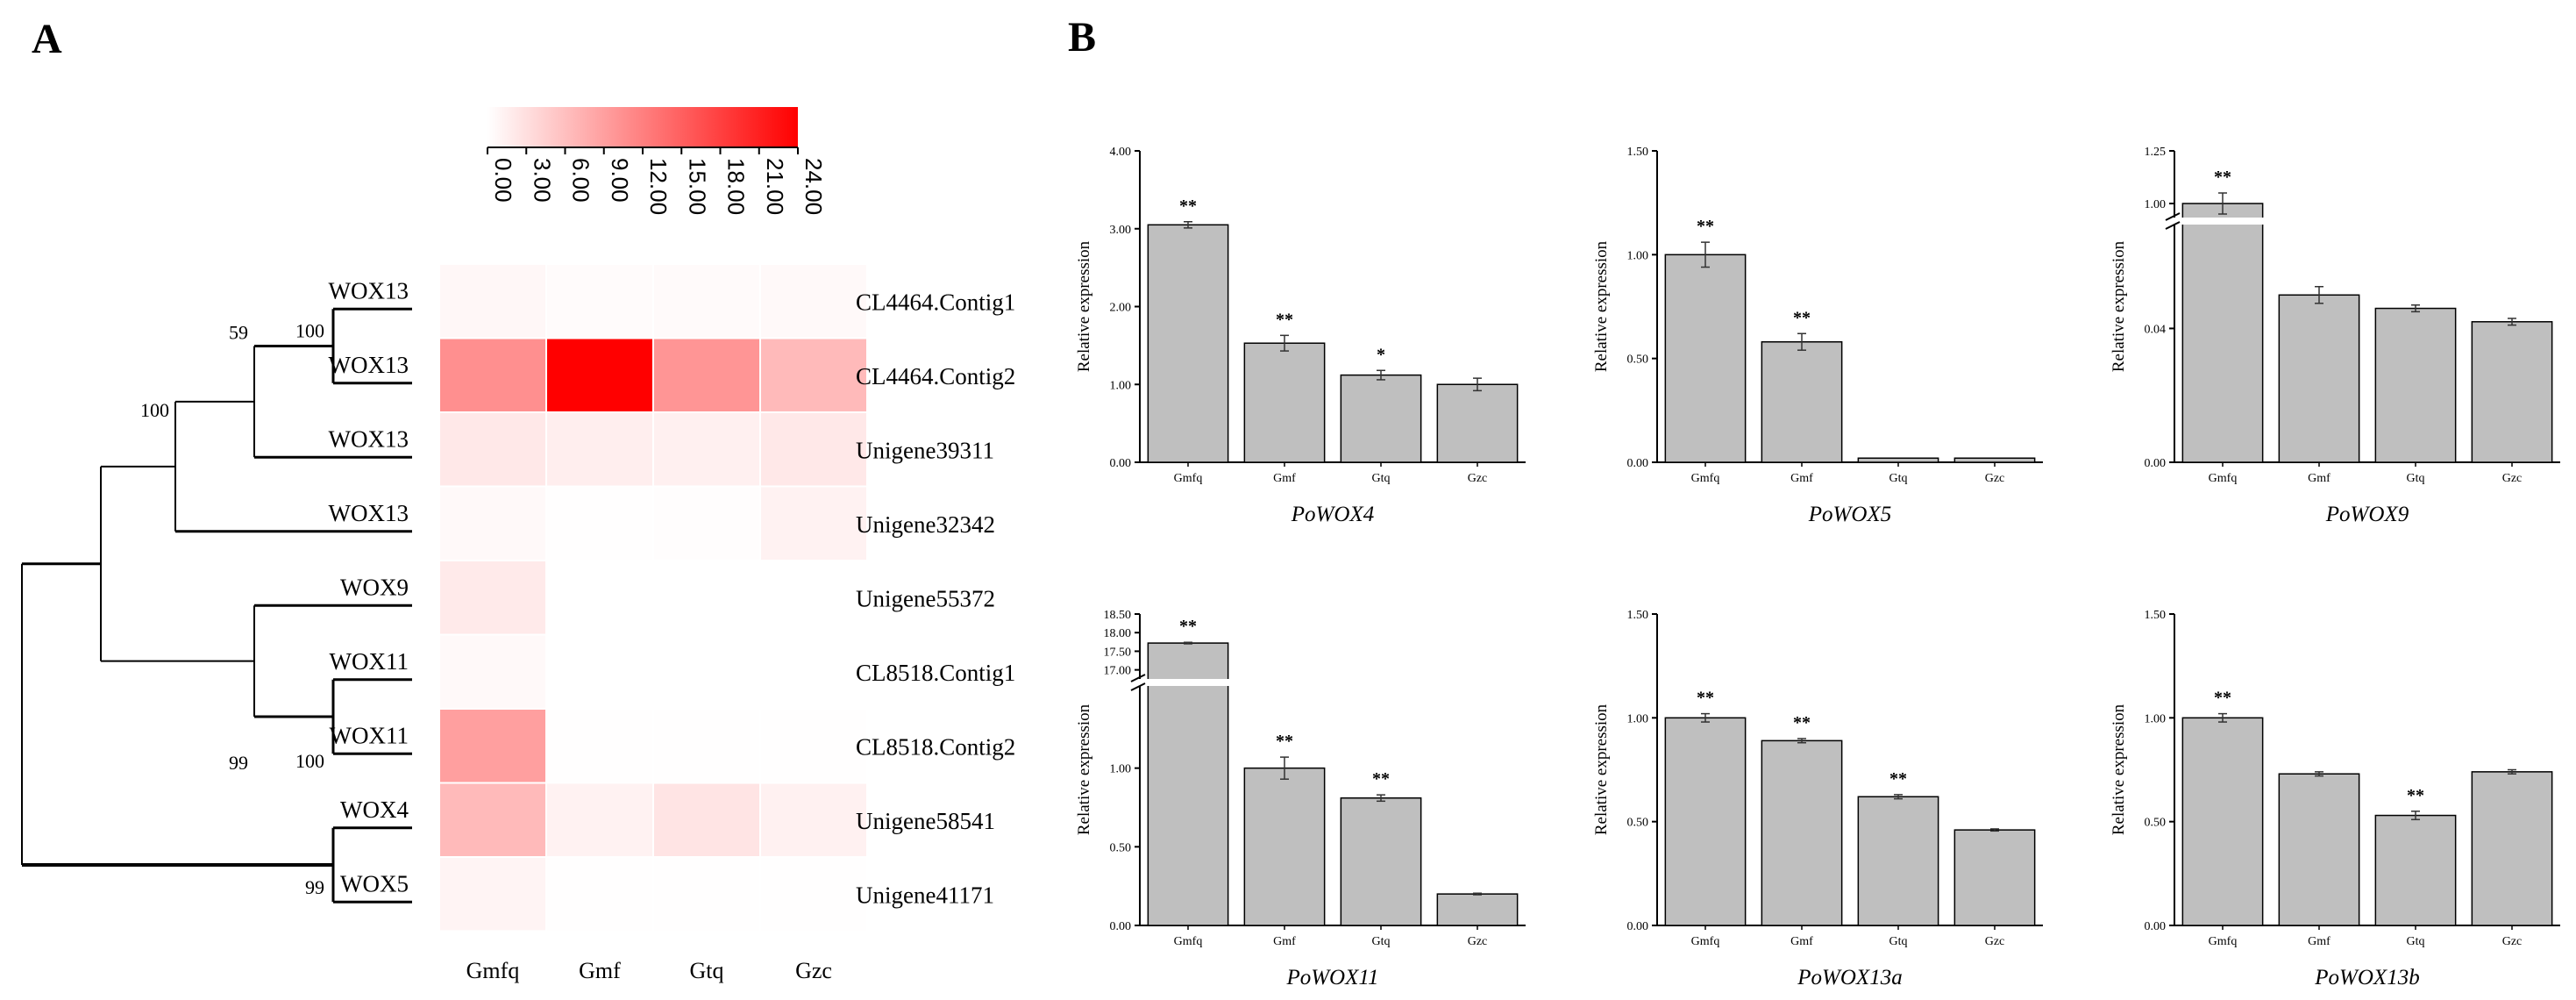  Describe the element at coordinates (1118, 633) in the screenshot. I see `y-tick-label: 18.00` at that location.